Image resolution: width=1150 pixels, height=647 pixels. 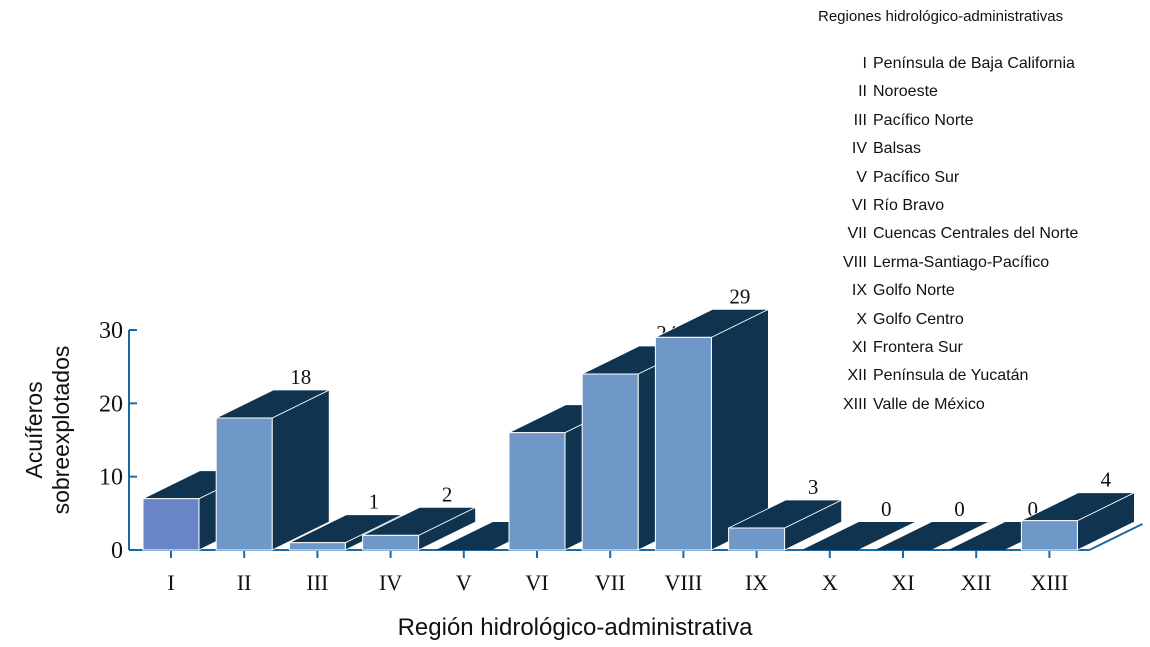 I want to click on legend-item: XIII Valle de México, so click(x=949, y=405).